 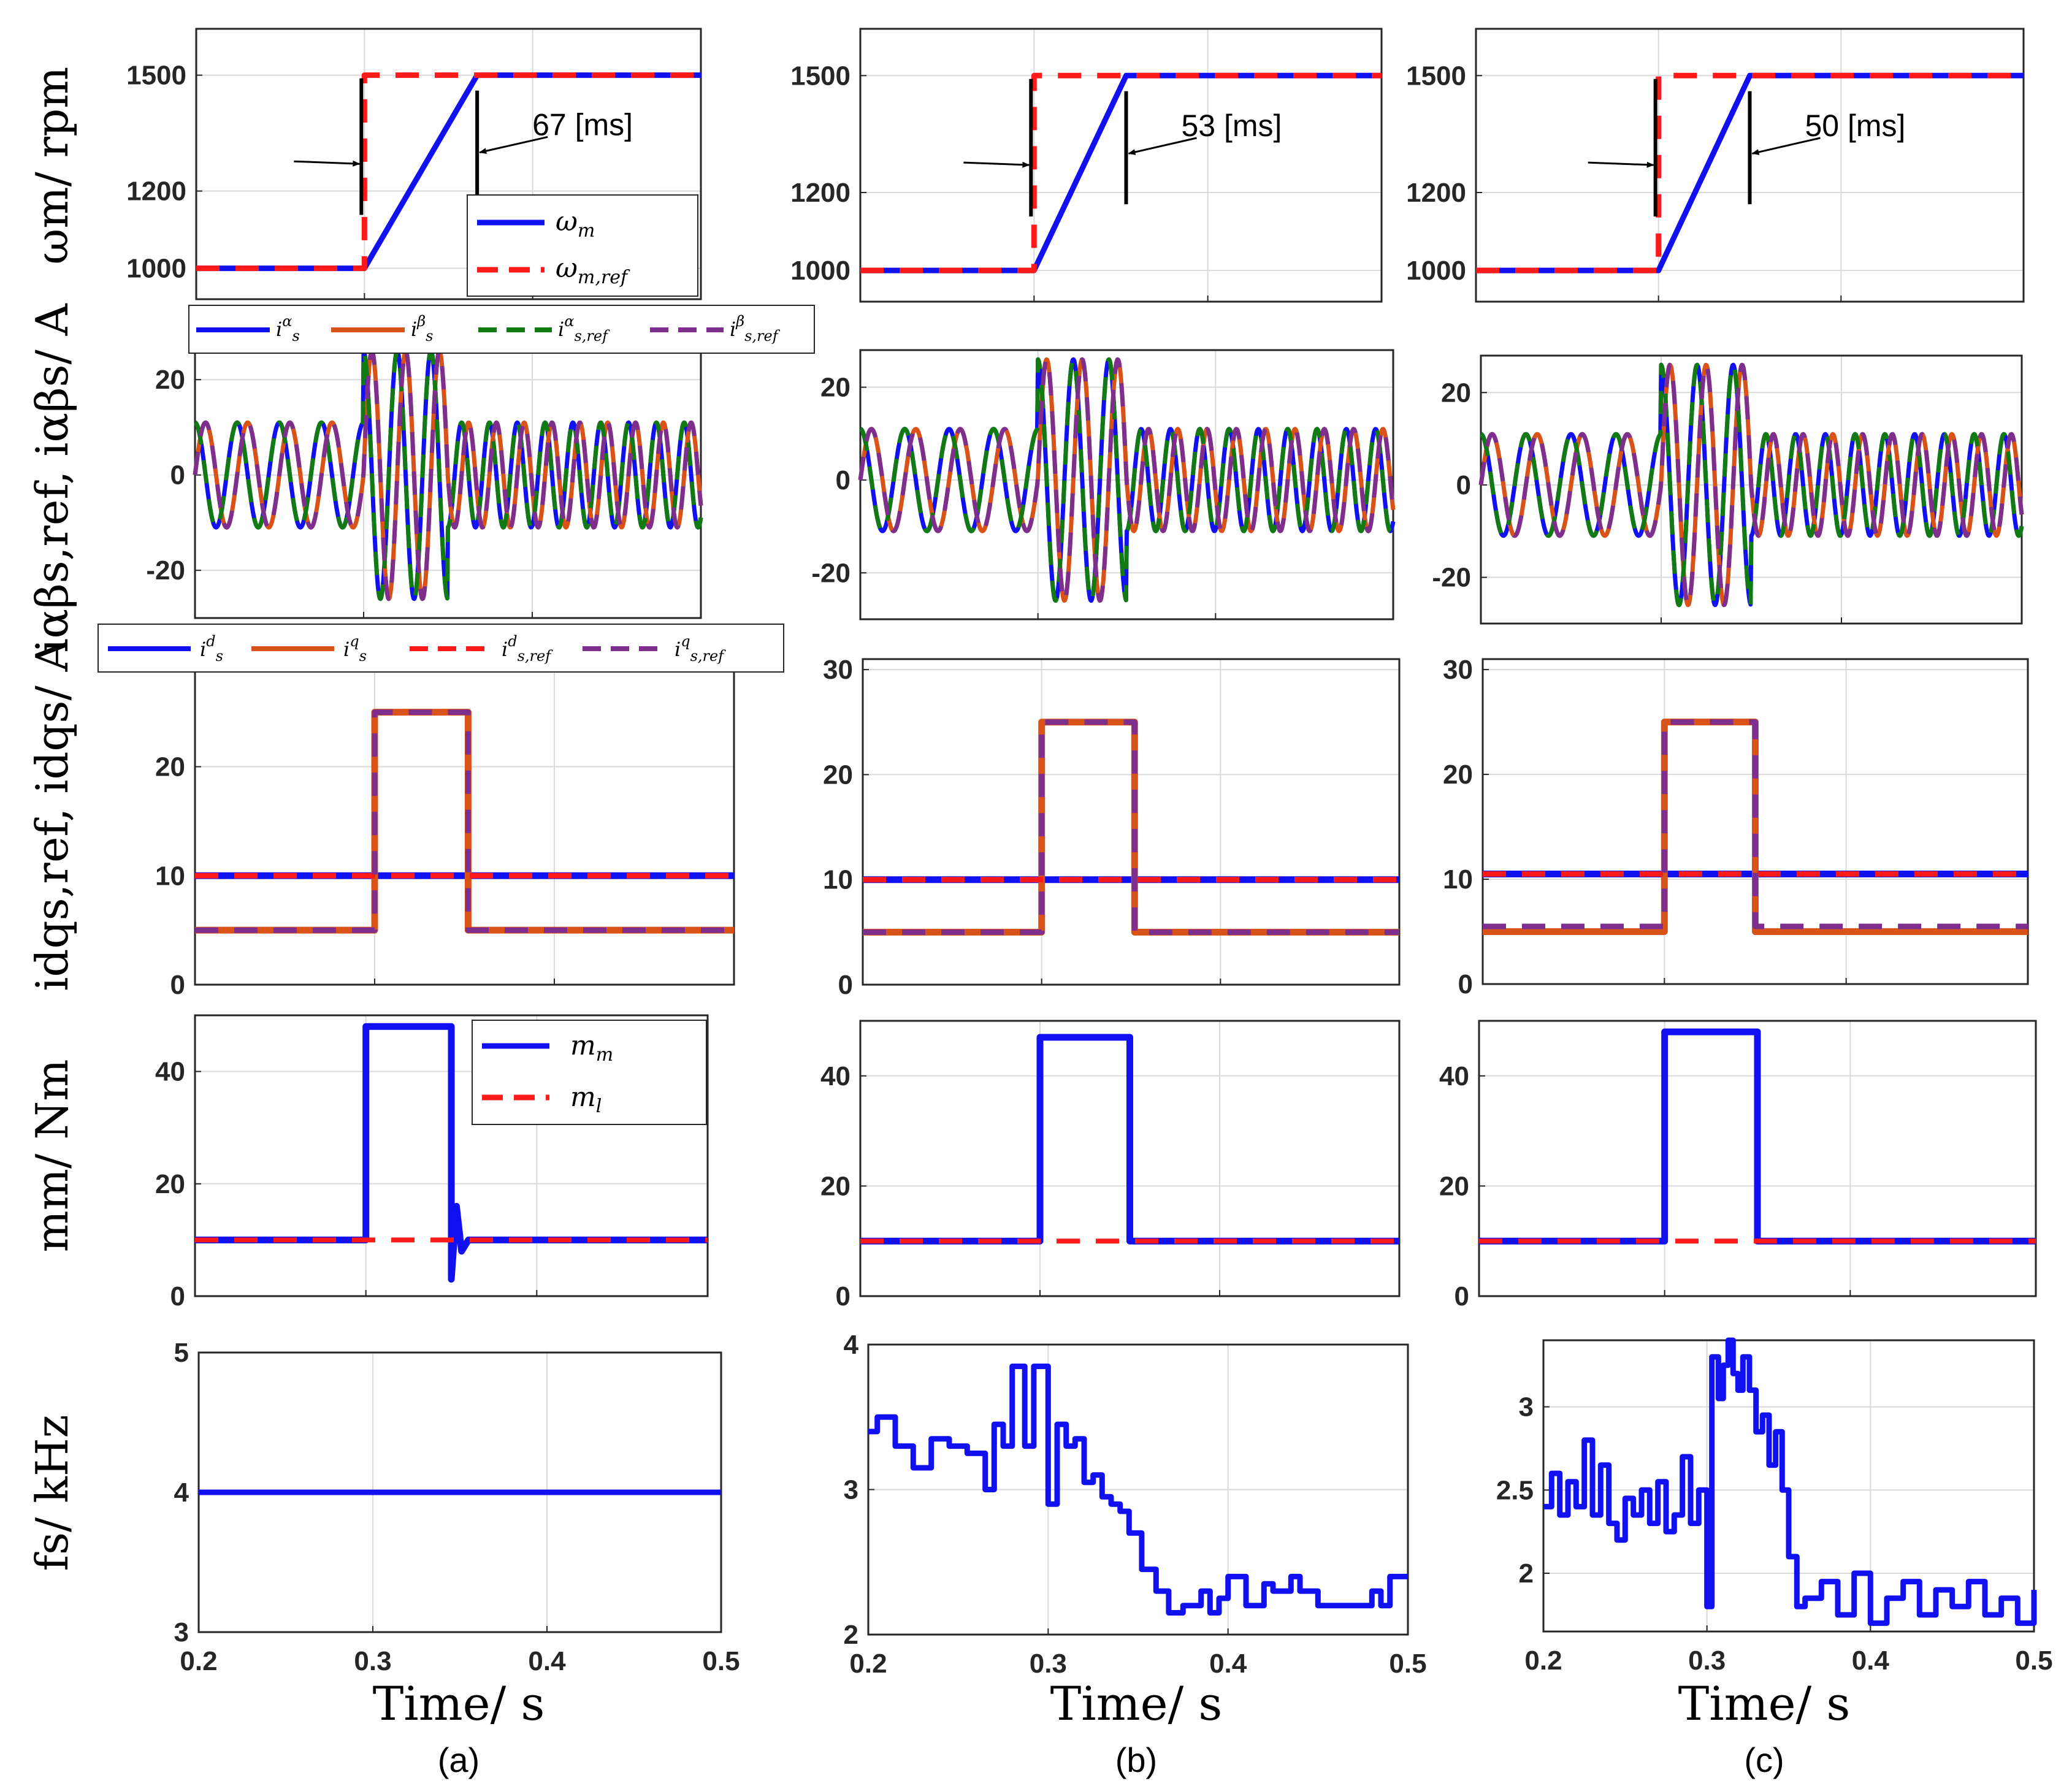 I want to click on plot-area, so click(x=465, y=816).